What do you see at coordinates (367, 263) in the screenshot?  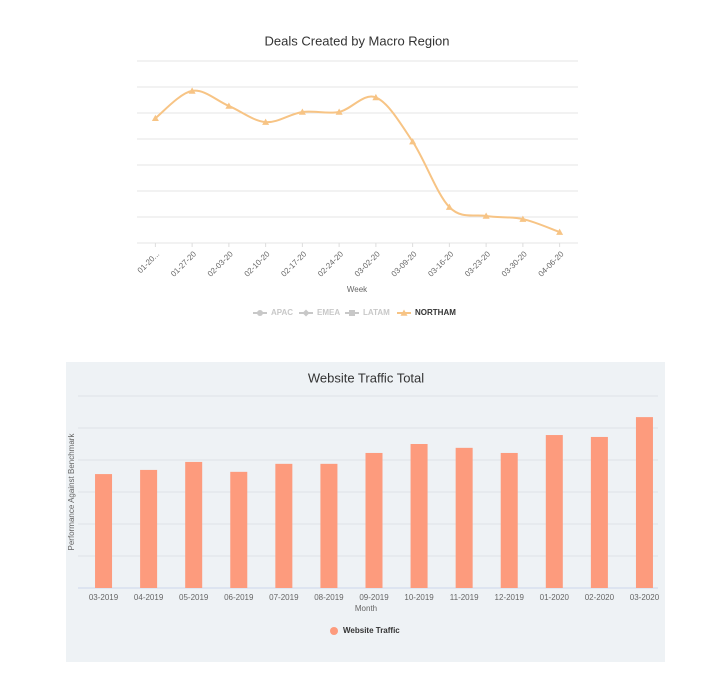 I see `x-tick-label: 03-02-20` at bounding box center [367, 263].